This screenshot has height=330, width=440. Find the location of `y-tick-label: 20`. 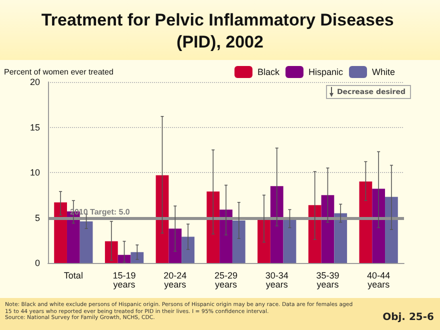

y-tick-label: 20 is located at coordinates (35, 82).